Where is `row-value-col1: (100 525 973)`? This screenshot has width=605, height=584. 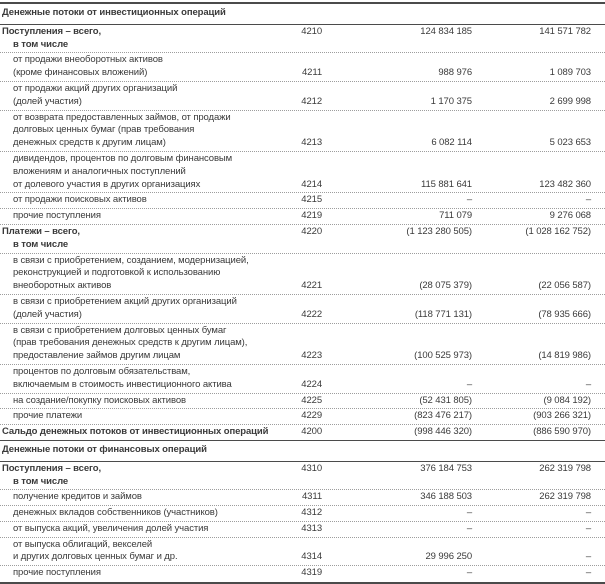
row-value-col1: (100 525 973) is located at coordinates (443, 356).